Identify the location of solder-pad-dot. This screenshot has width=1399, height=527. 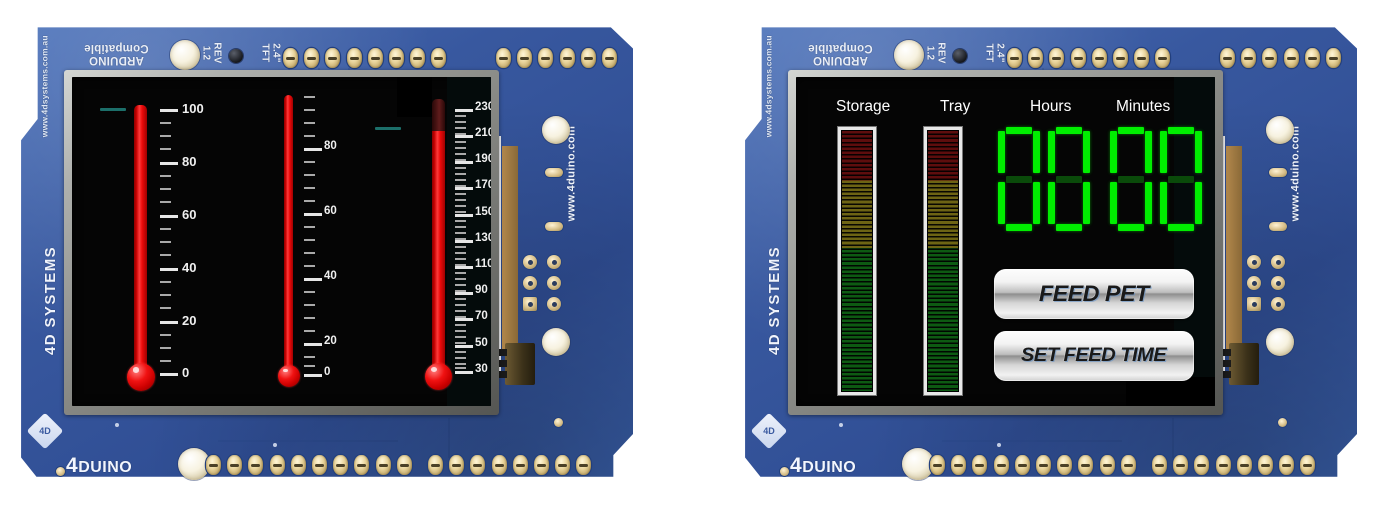
(784, 471).